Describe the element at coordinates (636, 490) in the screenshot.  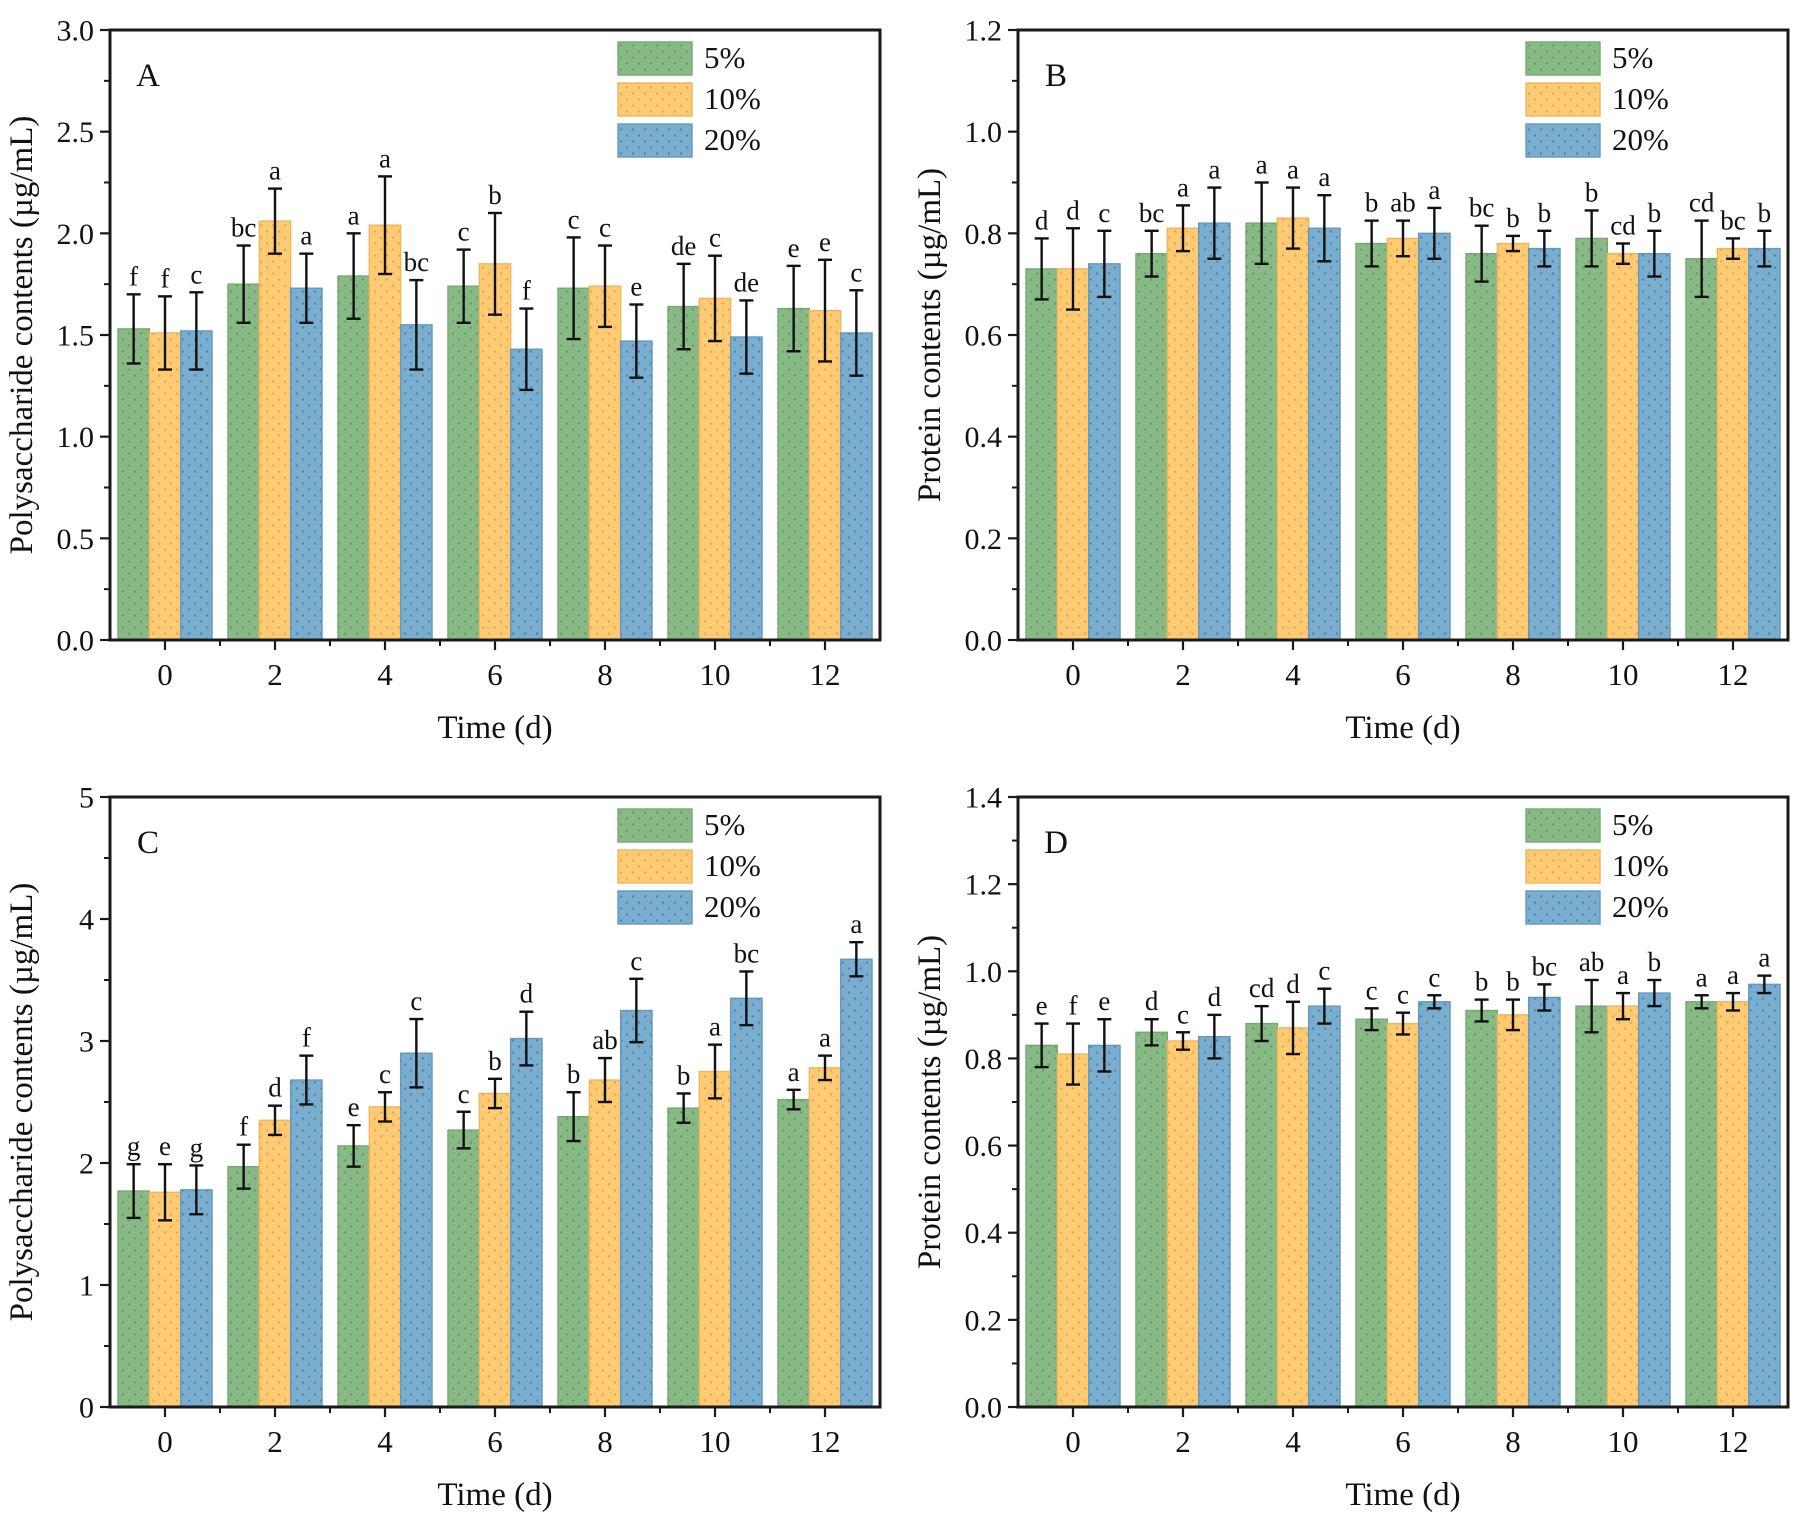
I see `bar-20%-day8` at that location.